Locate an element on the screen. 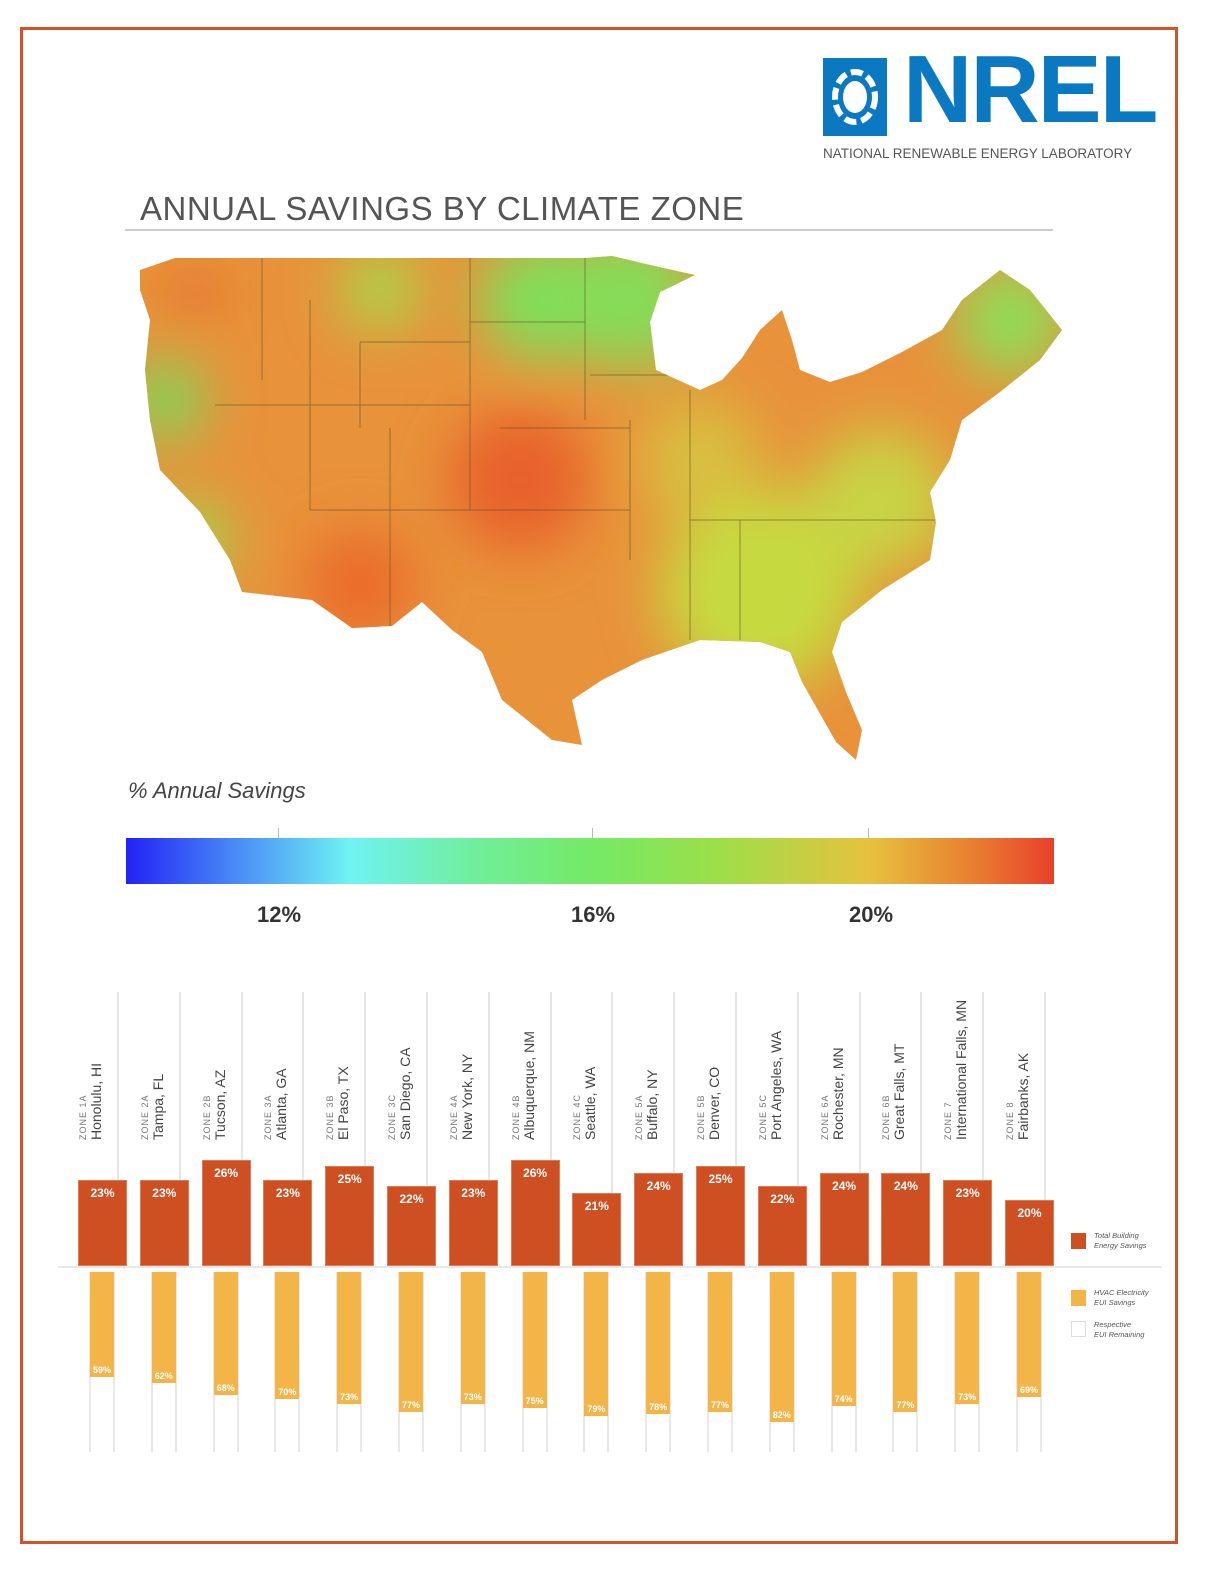 This screenshot has width=1210, height=1580. zone-city: Tucson, AZ is located at coordinates (219, 1104).